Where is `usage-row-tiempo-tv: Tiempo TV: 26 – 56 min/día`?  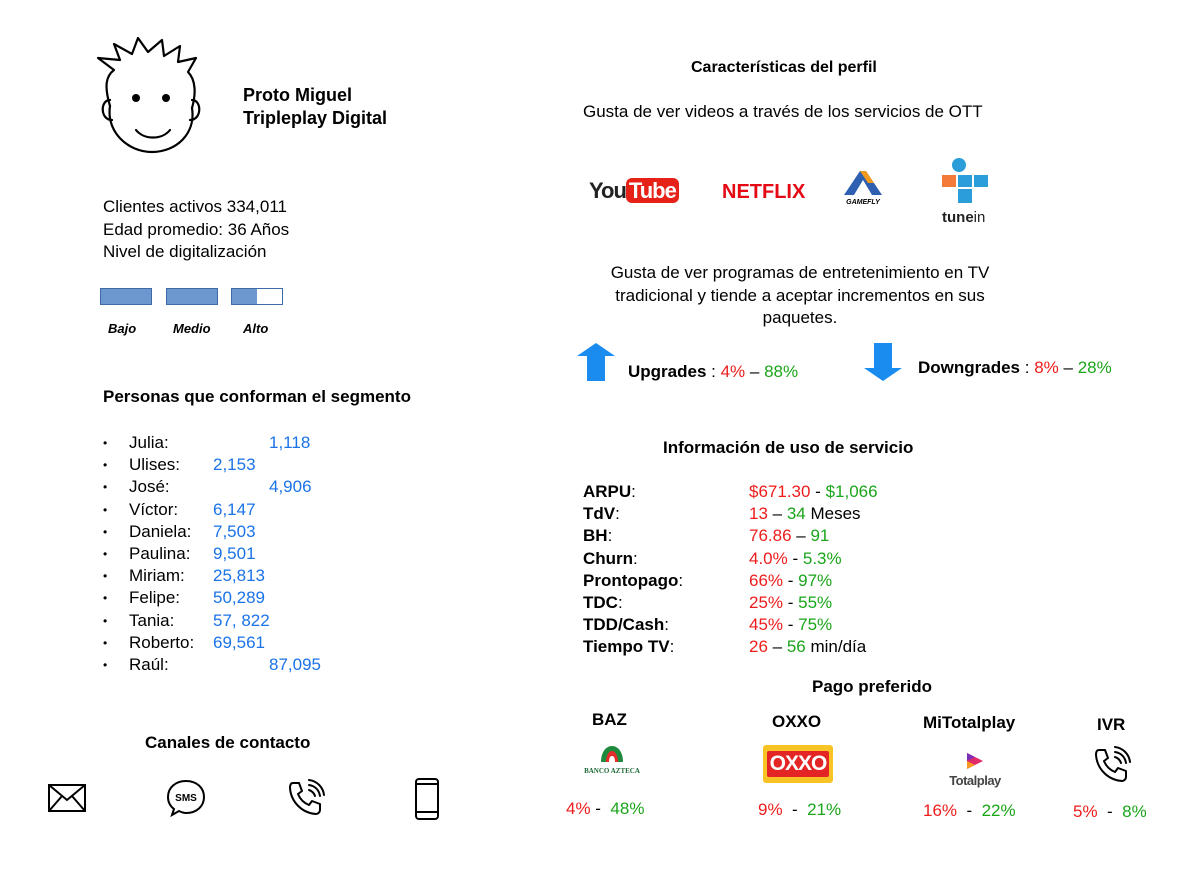 usage-row-tiempo-tv: Tiempo TV: 26 – 56 min/día is located at coordinates (725, 647).